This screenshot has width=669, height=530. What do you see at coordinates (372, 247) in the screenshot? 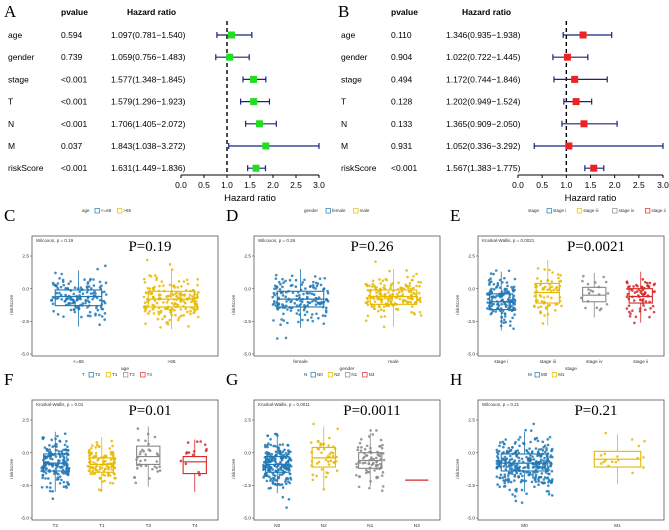
I see `p-value-annotation: P=0.26` at bounding box center [372, 247].